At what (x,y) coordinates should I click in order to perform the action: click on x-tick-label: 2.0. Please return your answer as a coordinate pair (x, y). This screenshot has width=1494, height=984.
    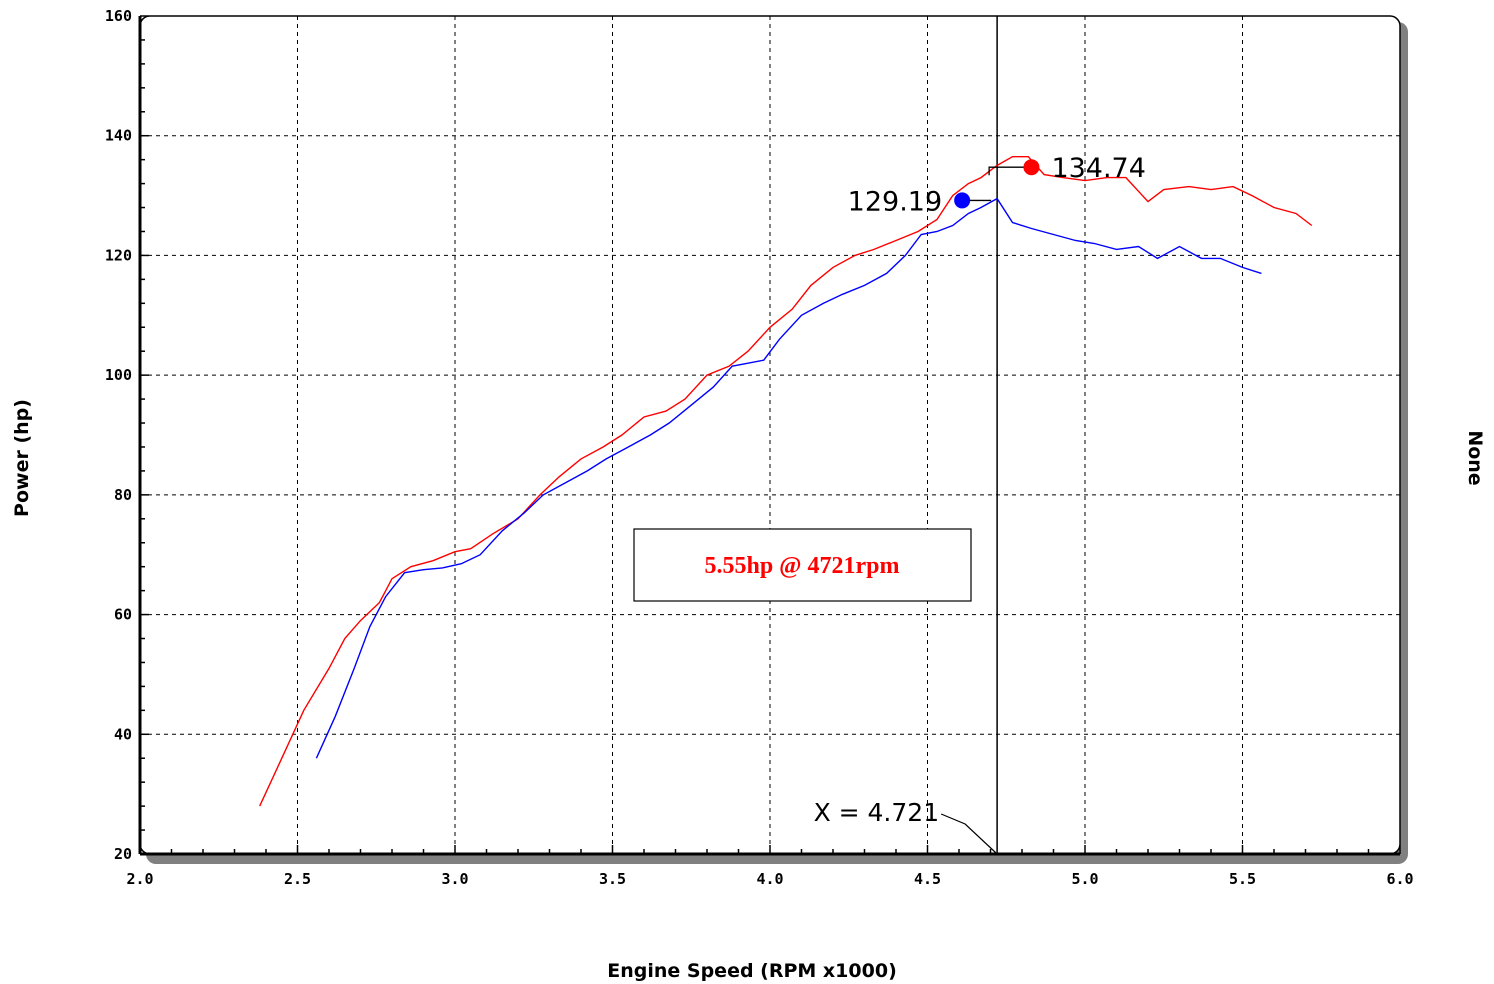
    Looking at the image, I should click on (139, 879).